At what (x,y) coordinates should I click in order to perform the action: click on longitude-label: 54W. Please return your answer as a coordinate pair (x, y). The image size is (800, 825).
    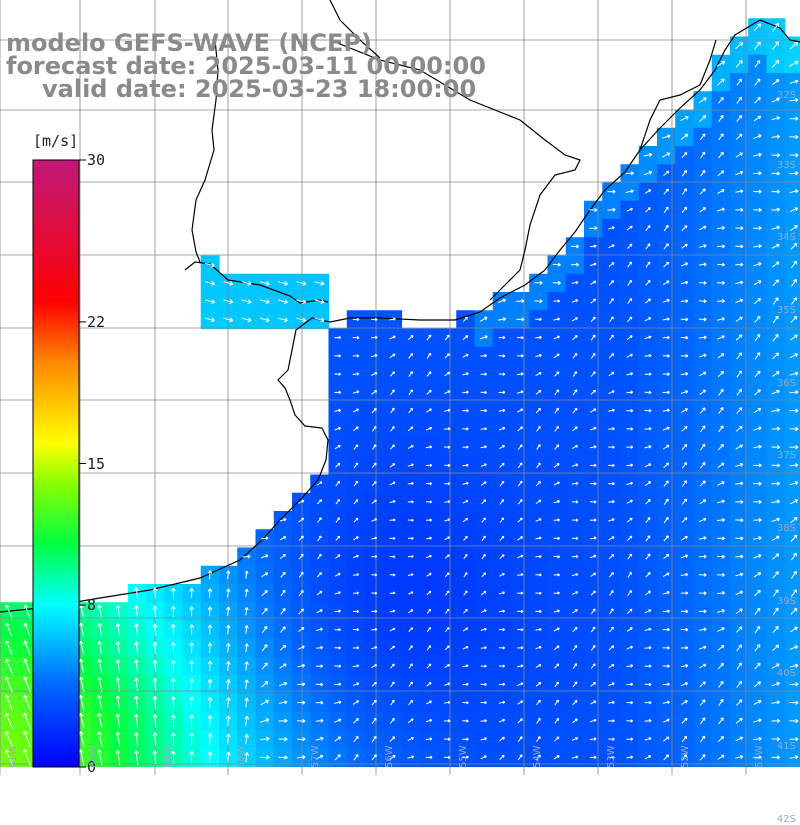
    Looking at the image, I should click on (537, 756).